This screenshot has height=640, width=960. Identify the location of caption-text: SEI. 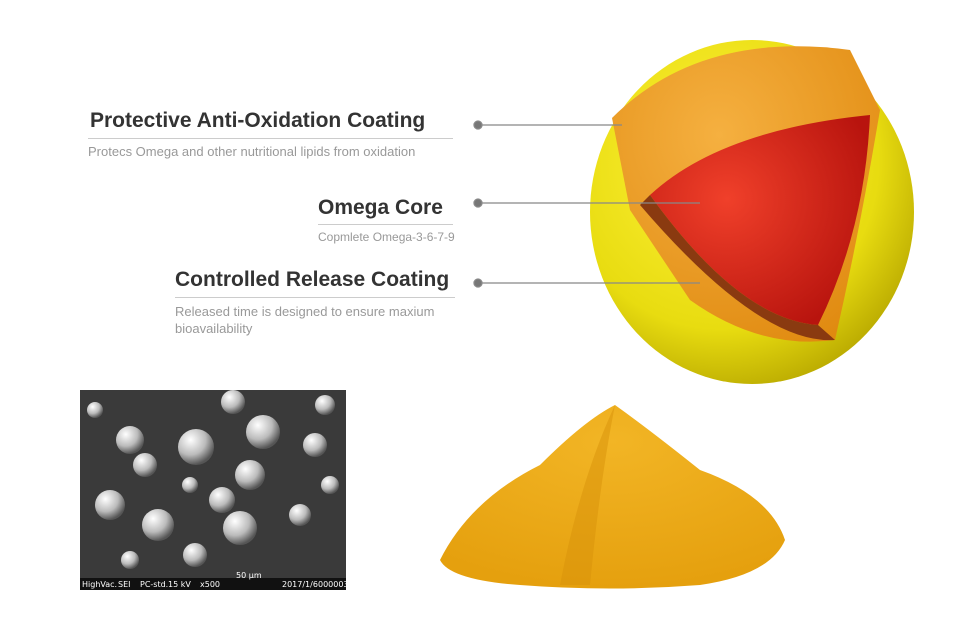
(124, 584).